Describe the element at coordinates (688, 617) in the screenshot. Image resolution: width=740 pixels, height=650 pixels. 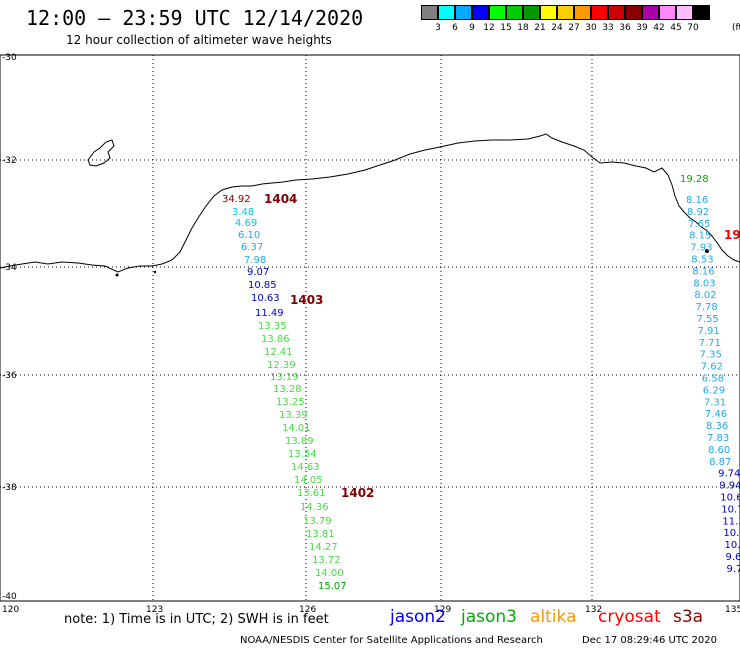
I see `satellite-s3a: s3a` at that location.